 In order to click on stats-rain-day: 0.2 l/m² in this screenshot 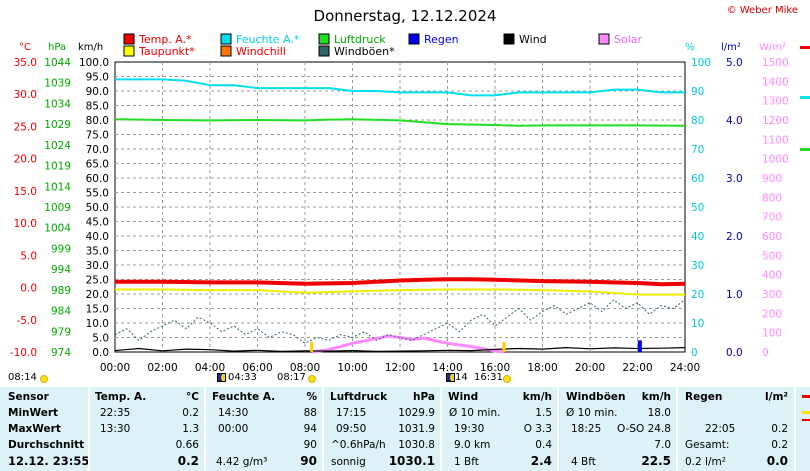, I will do `click(705, 462)`.